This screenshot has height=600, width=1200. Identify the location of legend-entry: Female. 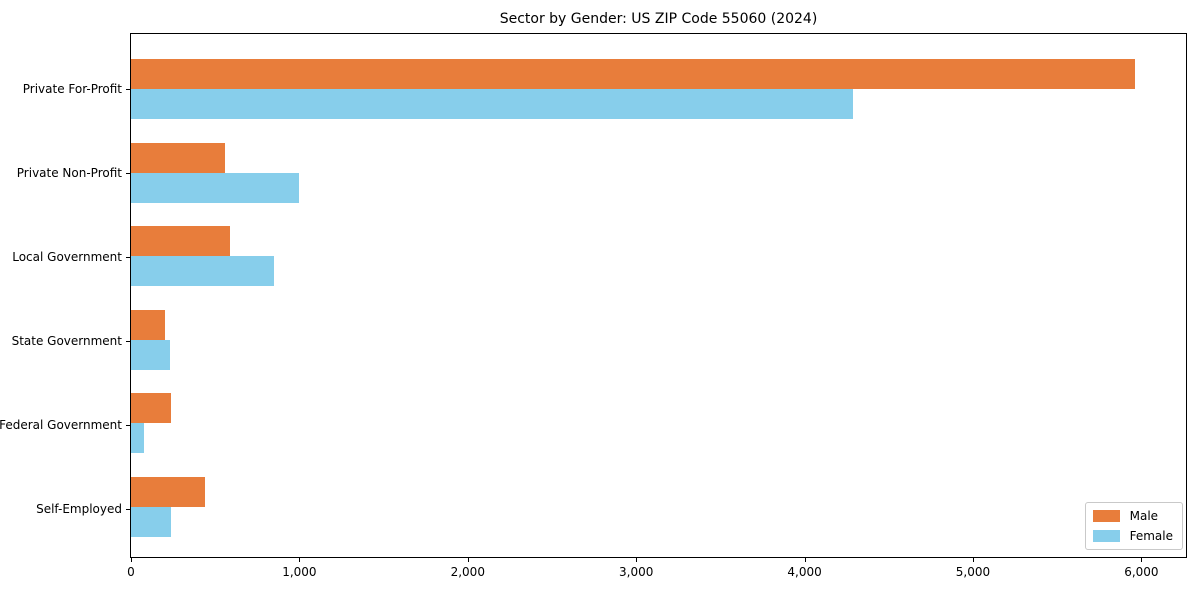
(1132, 536).